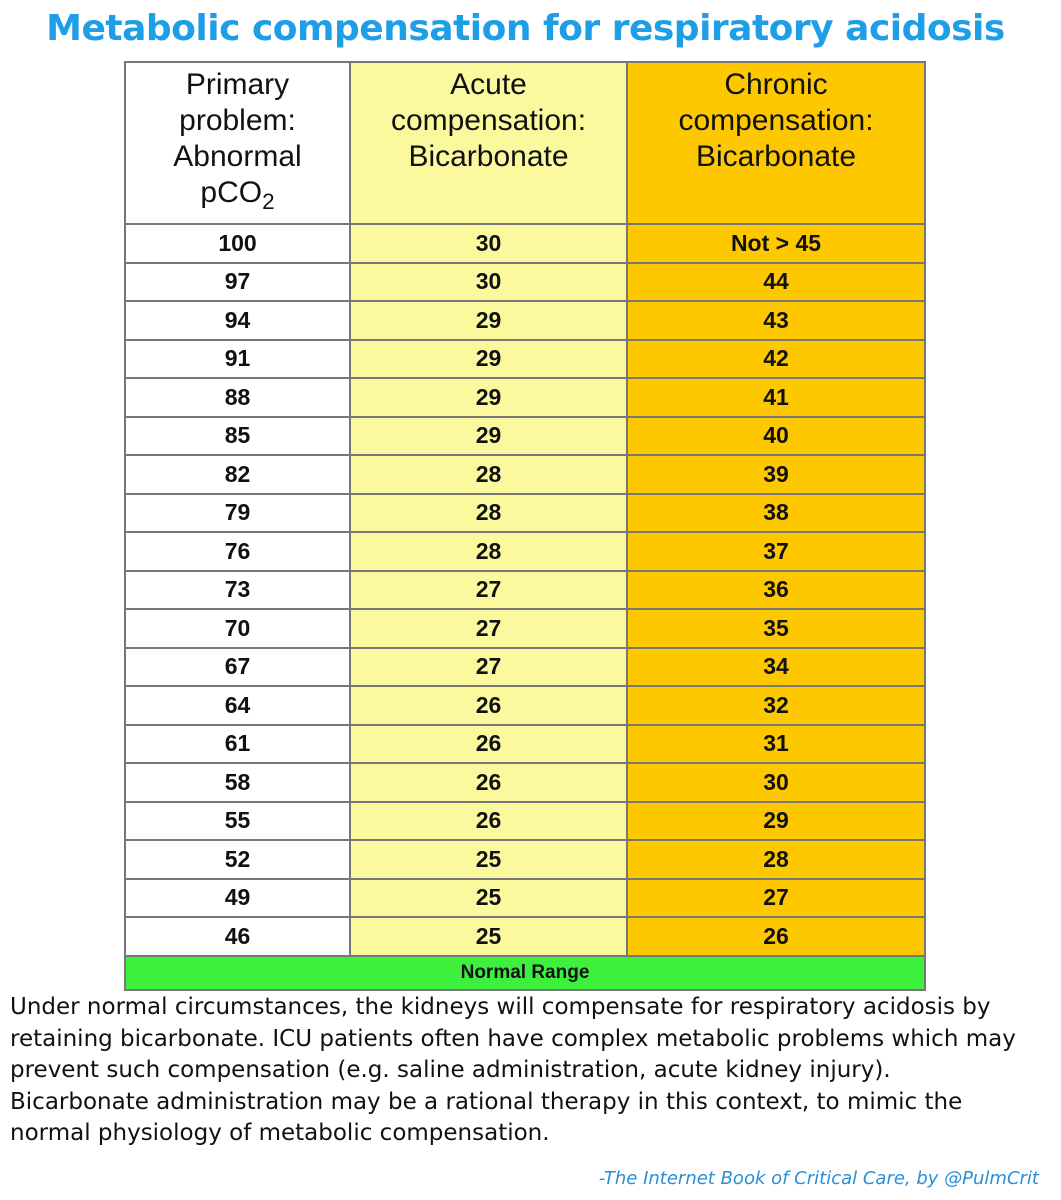  What do you see at coordinates (776, 705) in the screenshot?
I see `table-cell: 32` at bounding box center [776, 705].